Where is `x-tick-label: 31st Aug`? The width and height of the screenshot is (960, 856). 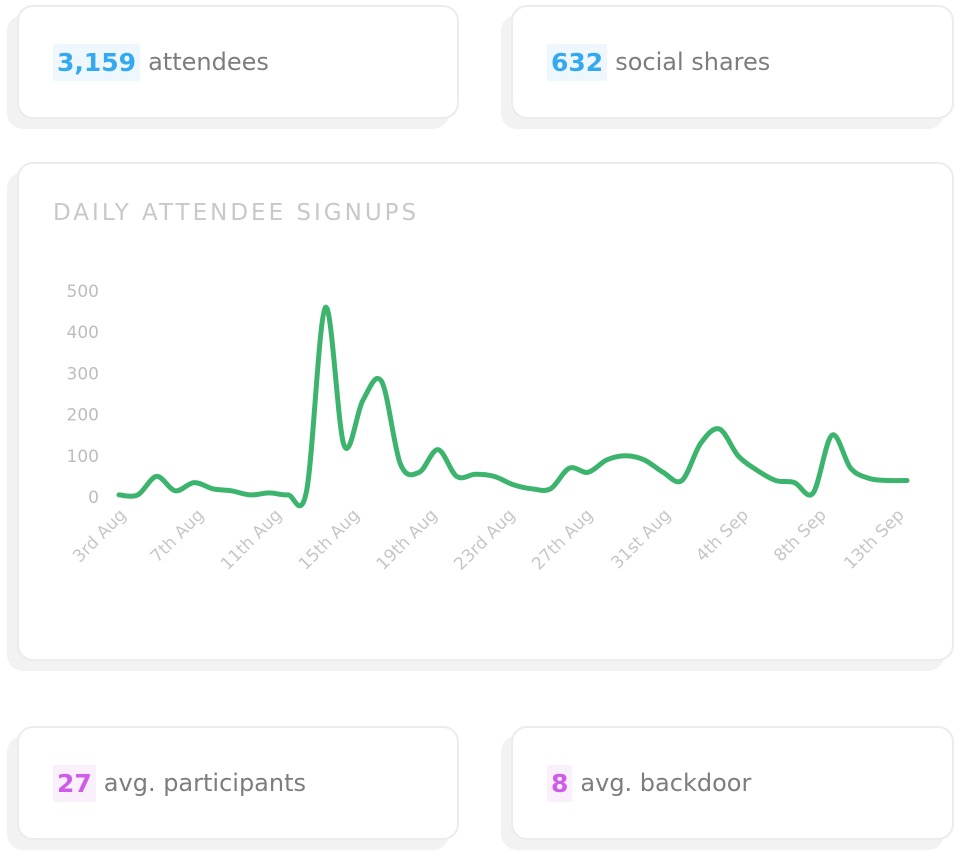
x-tick-label: 31st Aug is located at coordinates (641, 539).